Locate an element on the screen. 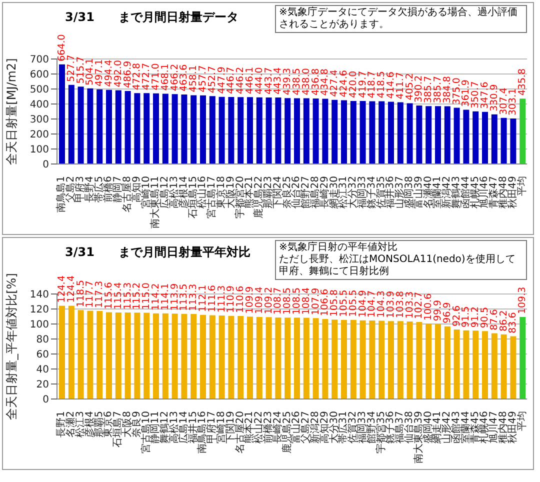 The image size is (540, 482). data-label: 390.2 is located at coordinates (419, 88).